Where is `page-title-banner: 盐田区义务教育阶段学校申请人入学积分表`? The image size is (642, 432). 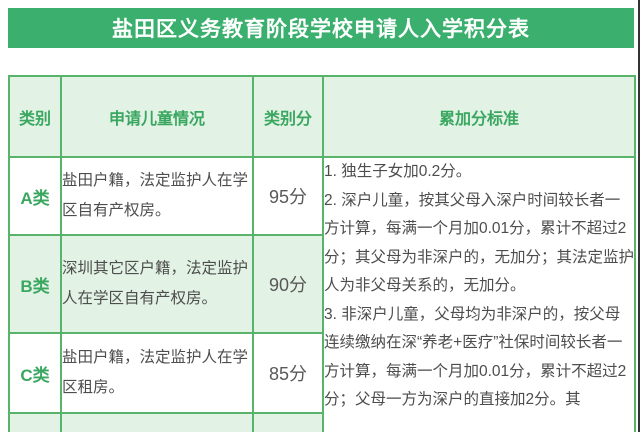 page-title-banner: 盐田区义务教育阶段学校申请人入学积分表 is located at coordinates (321, 28).